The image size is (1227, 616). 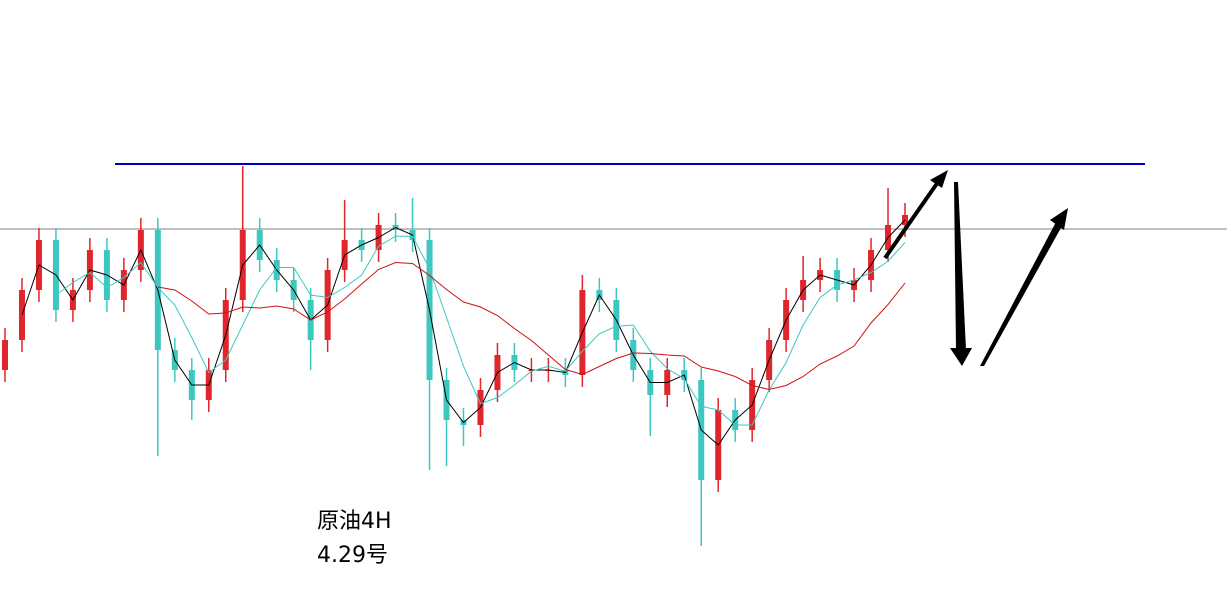 I want to click on moving-average, so click(x=531, y=326).